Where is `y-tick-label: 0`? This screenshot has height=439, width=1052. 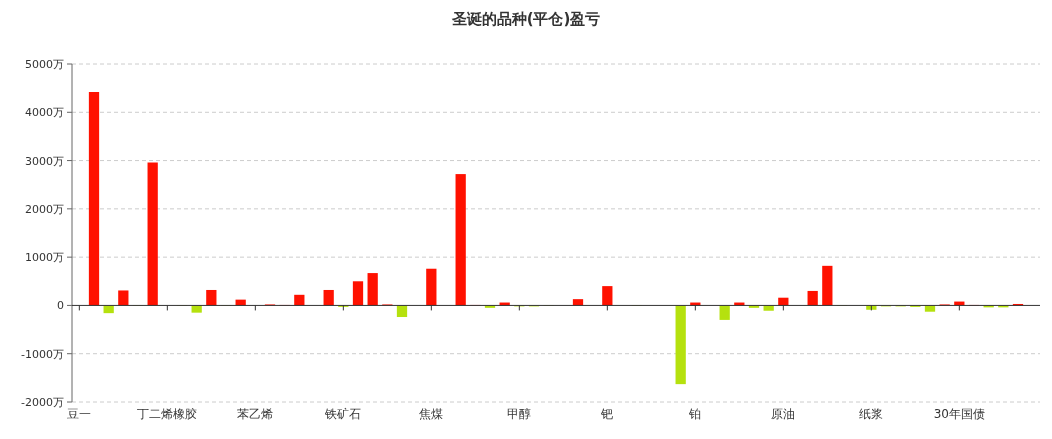
y-tick-label: 0 is located at coordinates (60, 306).